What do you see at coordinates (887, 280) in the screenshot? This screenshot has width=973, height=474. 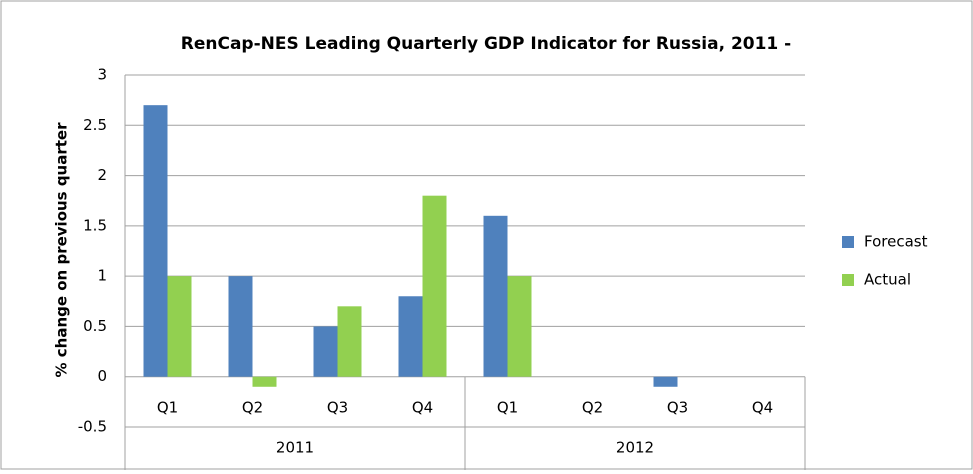 I see `legend-label: Actual` at bounding box center [887, 280].